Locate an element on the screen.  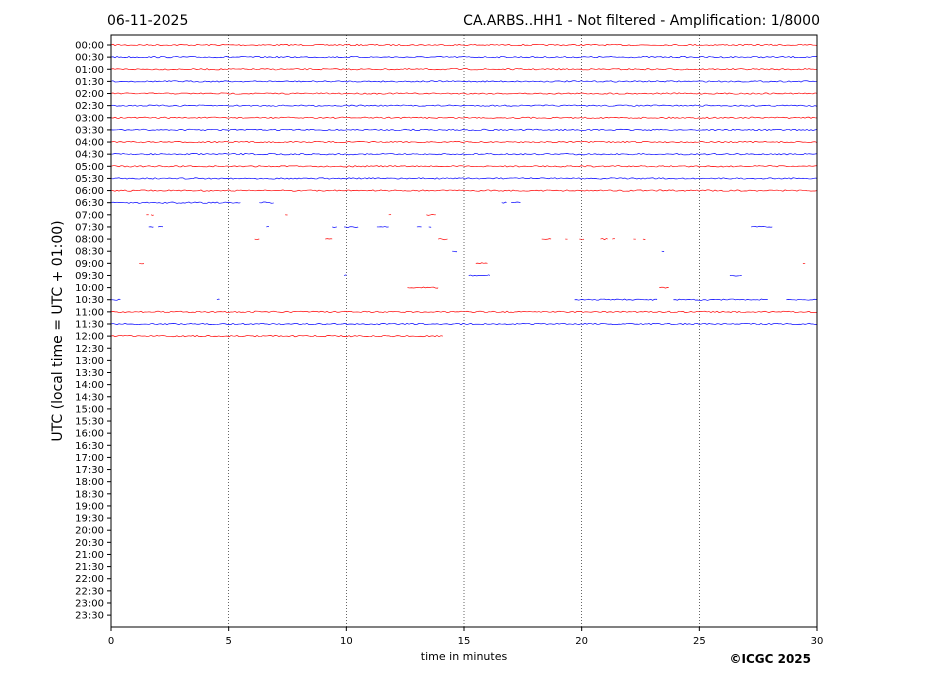
y-tick-label: 23:00 is located at coordinates (89, 603).